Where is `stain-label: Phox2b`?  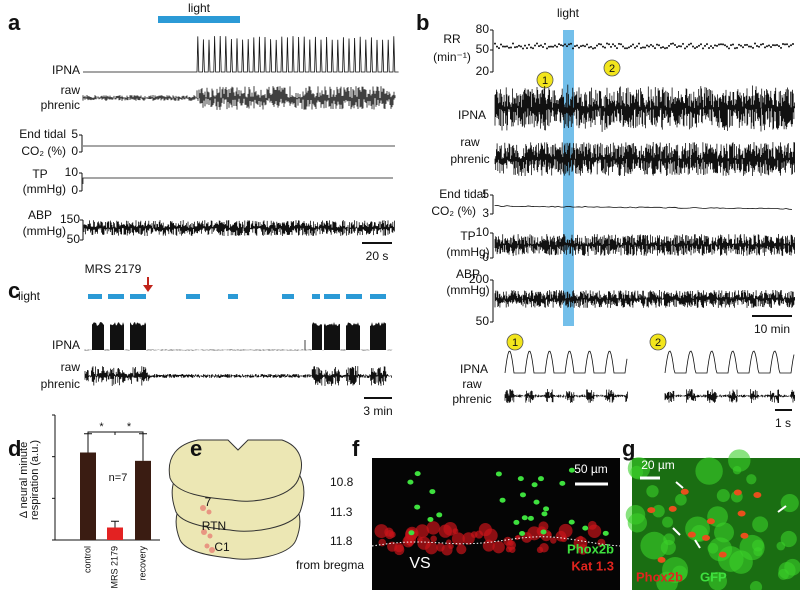
stain-label: Phox2b is located at coordinates (659, 576).